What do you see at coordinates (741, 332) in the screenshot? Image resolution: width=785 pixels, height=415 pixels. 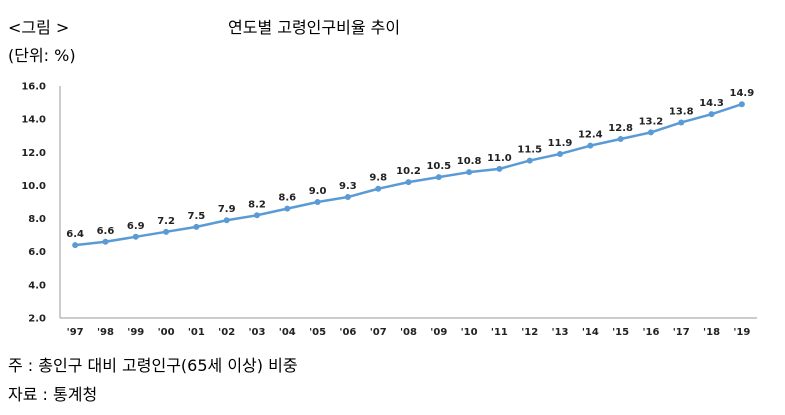 I see `x-tick-label: '19` at bounding box center [741, 332].